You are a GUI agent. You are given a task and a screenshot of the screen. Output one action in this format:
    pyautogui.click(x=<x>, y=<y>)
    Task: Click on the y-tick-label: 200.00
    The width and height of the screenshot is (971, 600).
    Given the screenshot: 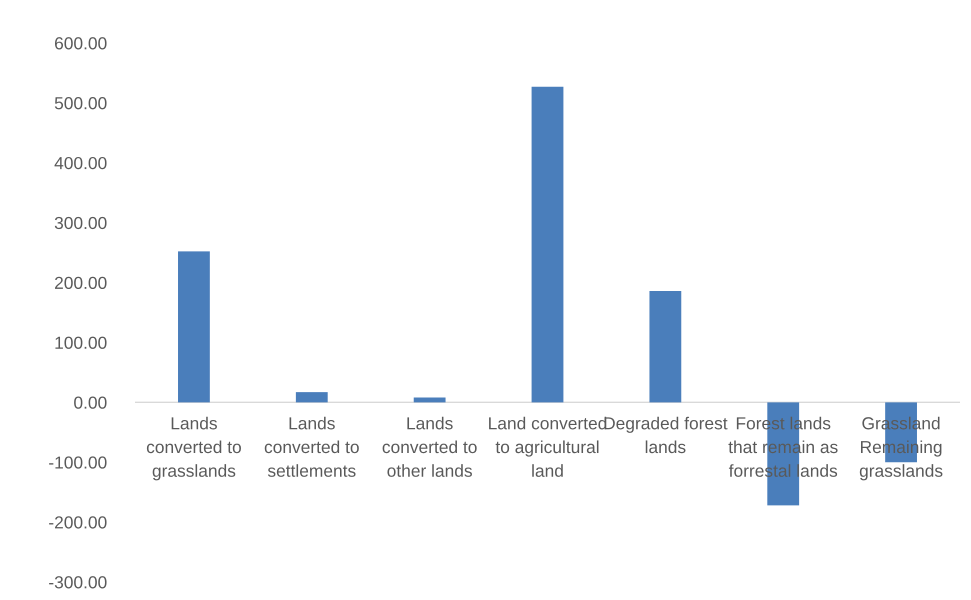 What is the action you would take?
    pyautogui.click(x=81, y=283)
    